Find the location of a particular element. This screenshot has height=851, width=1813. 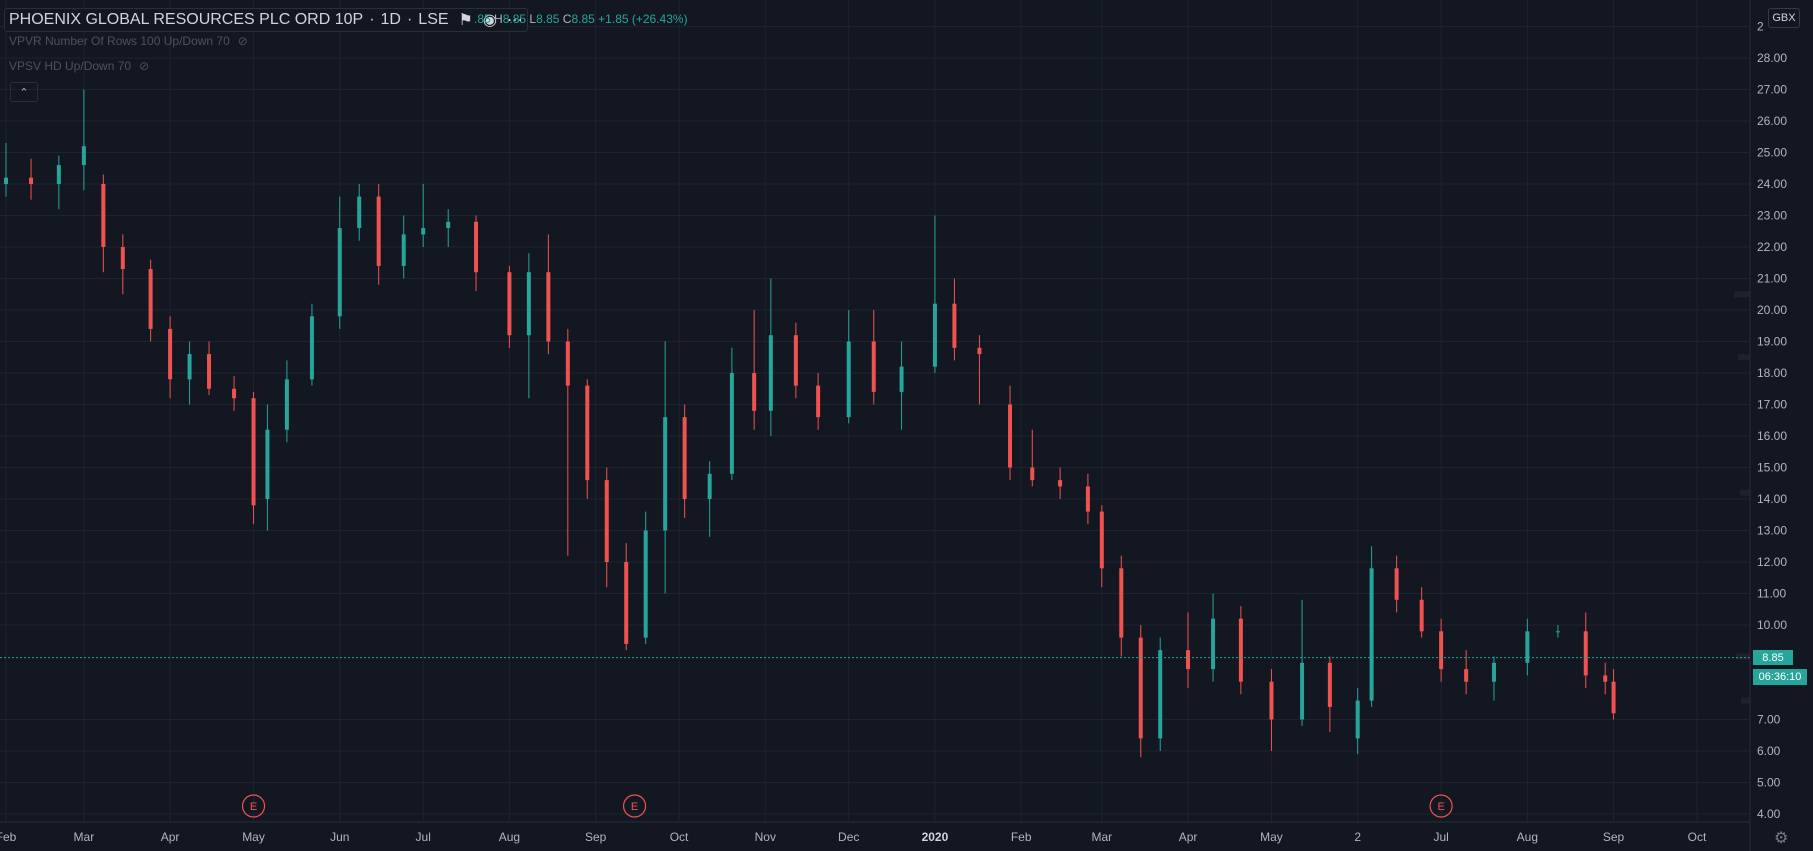

price-tick-label: 12.00 is located at coordinates (1772, 562).